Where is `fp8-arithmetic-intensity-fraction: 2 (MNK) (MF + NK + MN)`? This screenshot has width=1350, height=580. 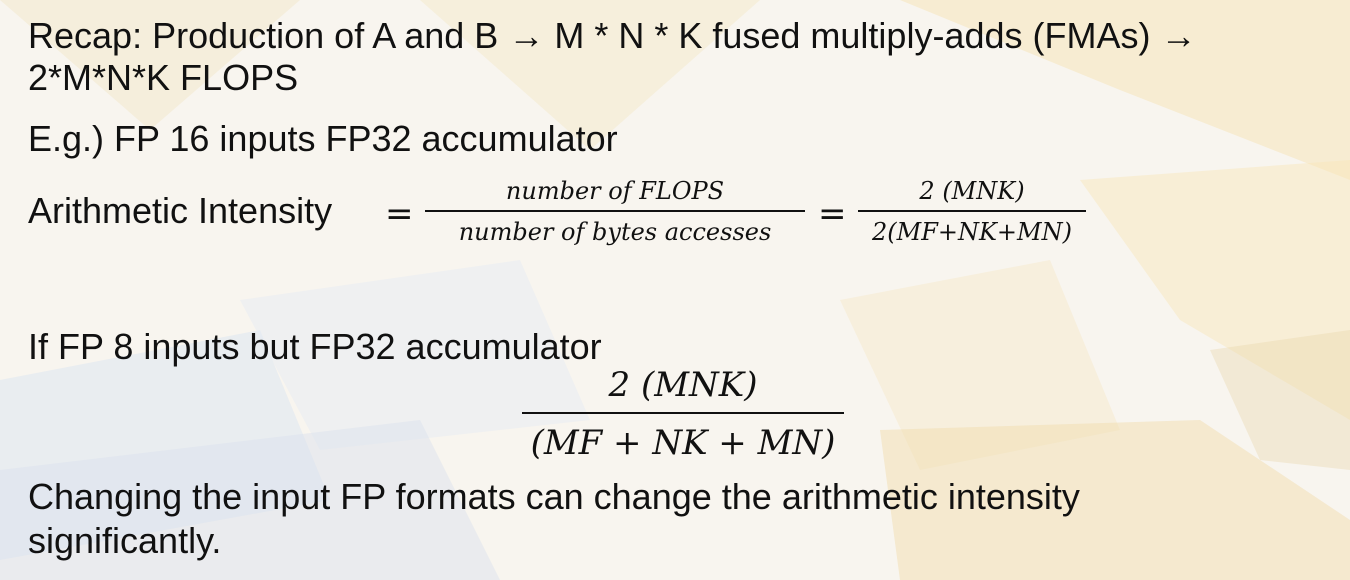
fp8-arithmetic-intensity-fraction: 2 (MNK) (MF + NK + MN) is located at coordinates (683, 414).